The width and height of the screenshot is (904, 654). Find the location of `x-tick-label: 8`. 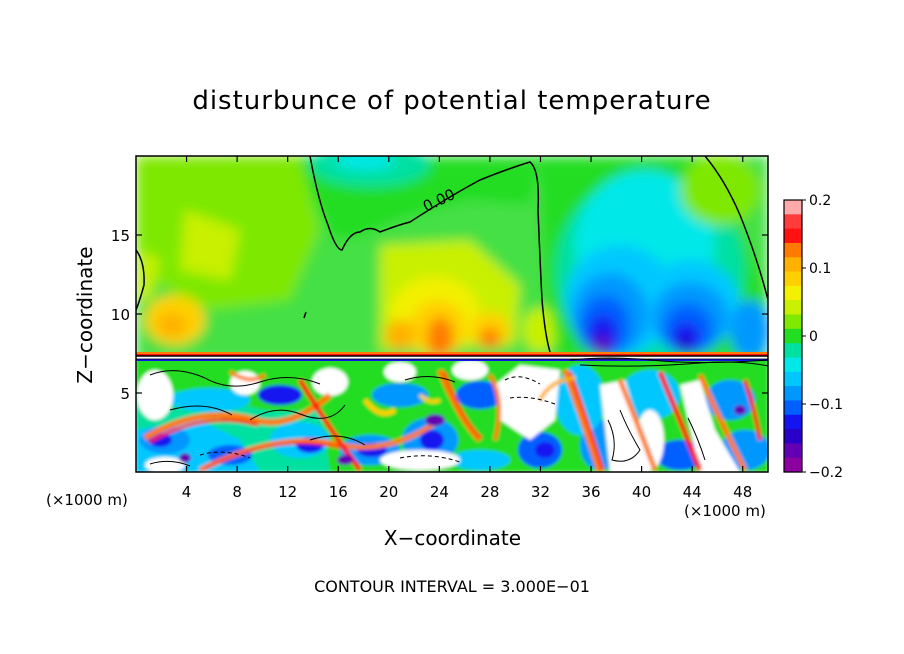

x-tick-label: 8 is located at coordinates (237, 492).